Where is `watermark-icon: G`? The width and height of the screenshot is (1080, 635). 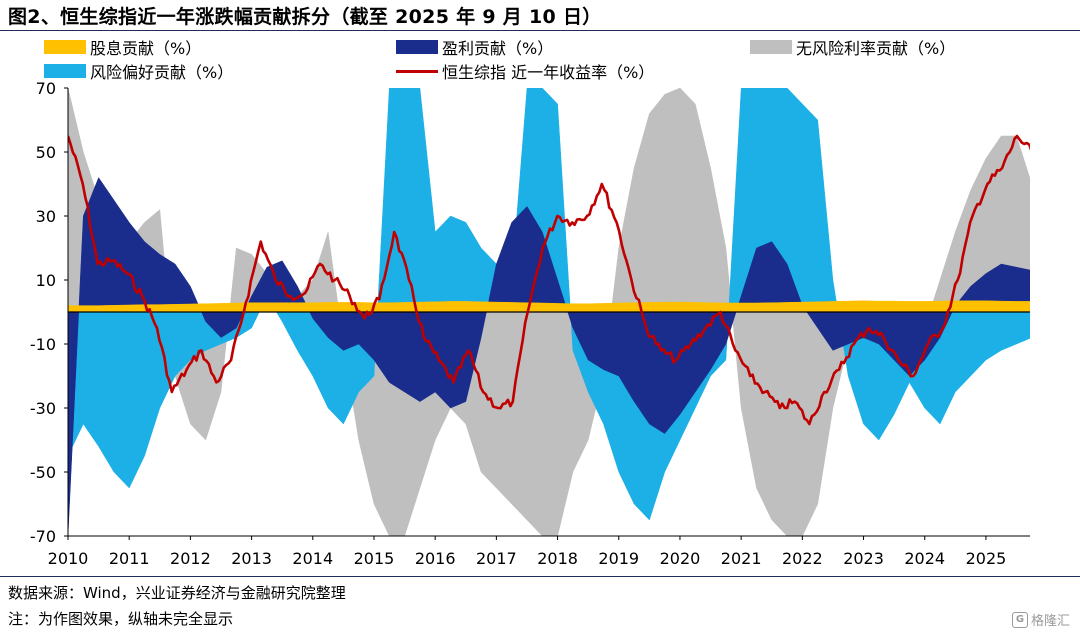 watermark-icon: G is located at coordinates (1019, 619).